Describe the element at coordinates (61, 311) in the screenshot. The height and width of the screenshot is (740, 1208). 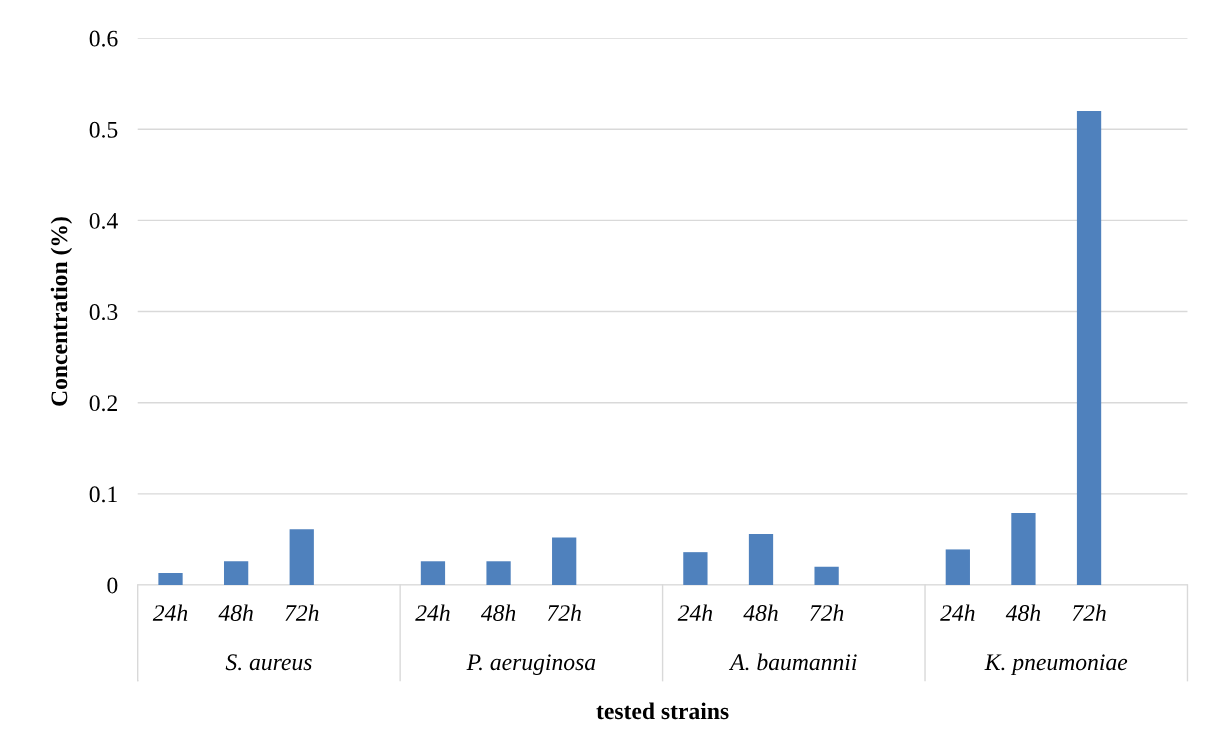
I see `y-axis-title: Concentration (%)` at that location.